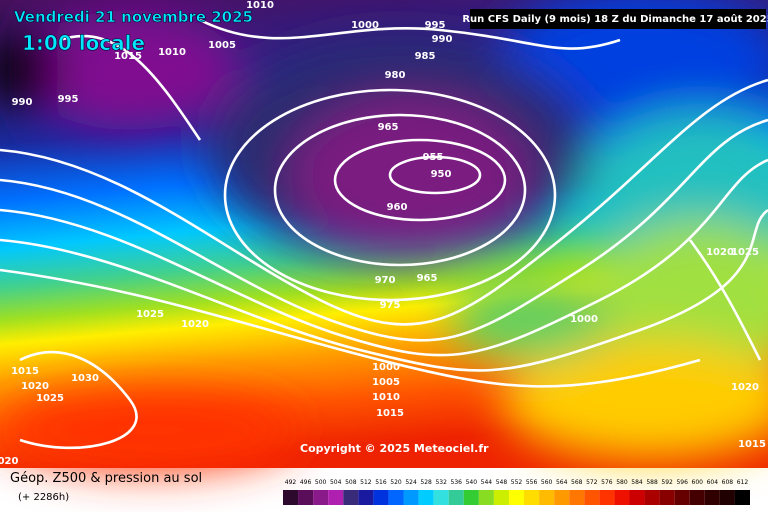 This screenshot has width=768, height=512. Describe the element at coordinates (85, 378) in the screenshot. I see `isobar-label: 1030` at that location.